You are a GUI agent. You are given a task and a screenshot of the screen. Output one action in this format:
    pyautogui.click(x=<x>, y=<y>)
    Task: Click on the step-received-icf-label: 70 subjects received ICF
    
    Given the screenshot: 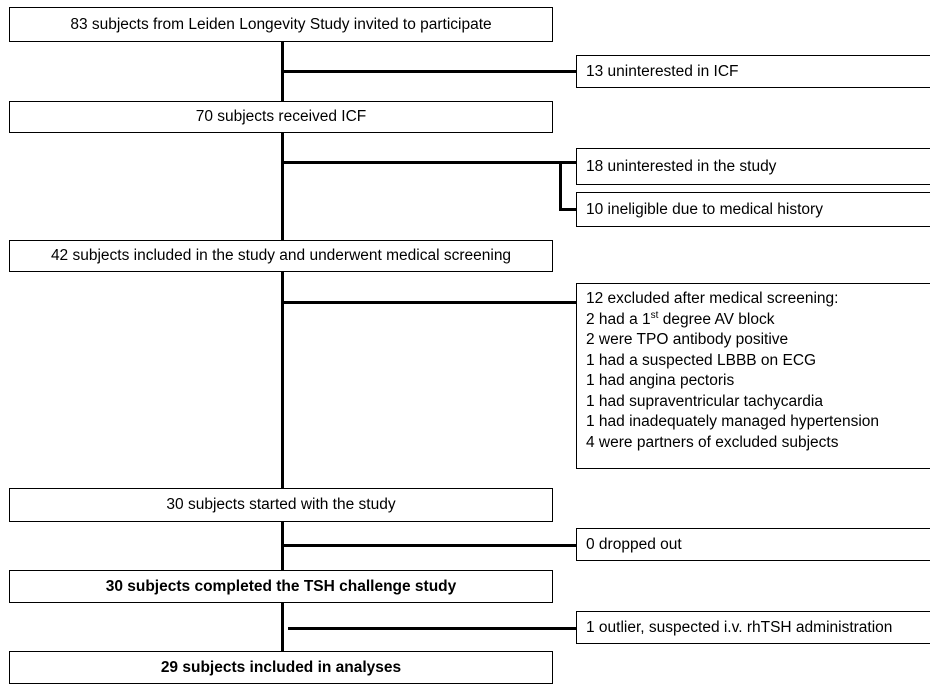 What is the action you would take?
    pyautogui.click(x=281, y=117)
    